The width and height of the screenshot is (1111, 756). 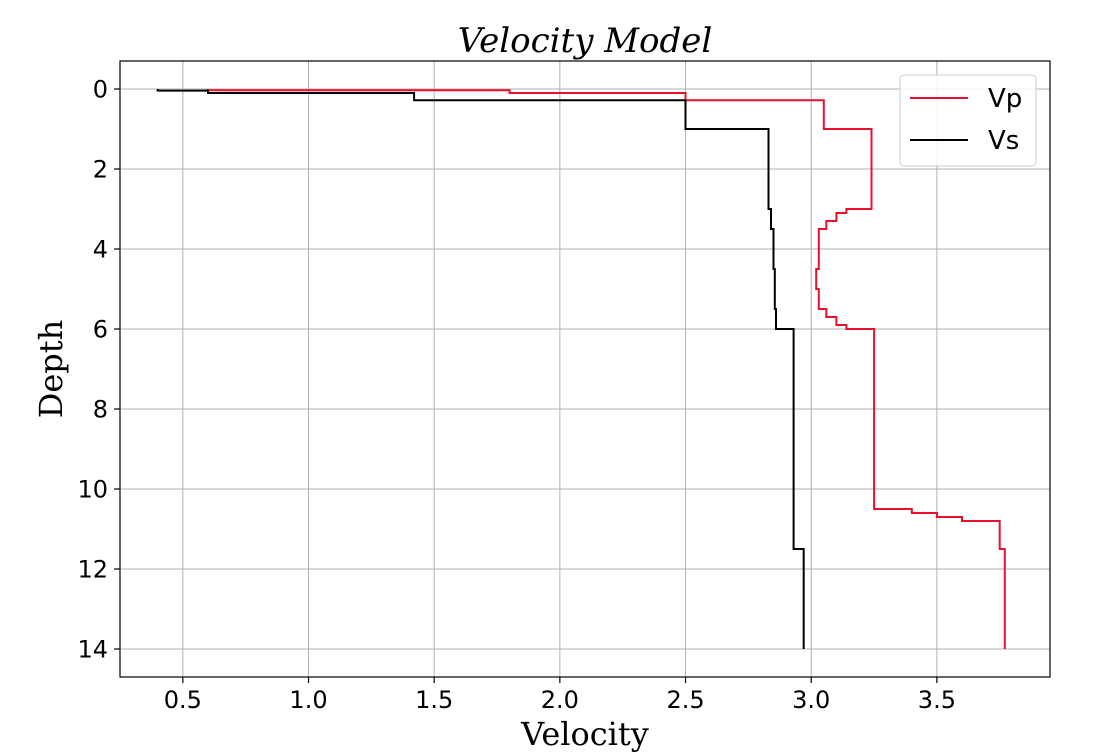 What do you see at coordinates (92, 570) in the screenshot?
I see `y-tick-label: 12` at bounding box center [92, 570].